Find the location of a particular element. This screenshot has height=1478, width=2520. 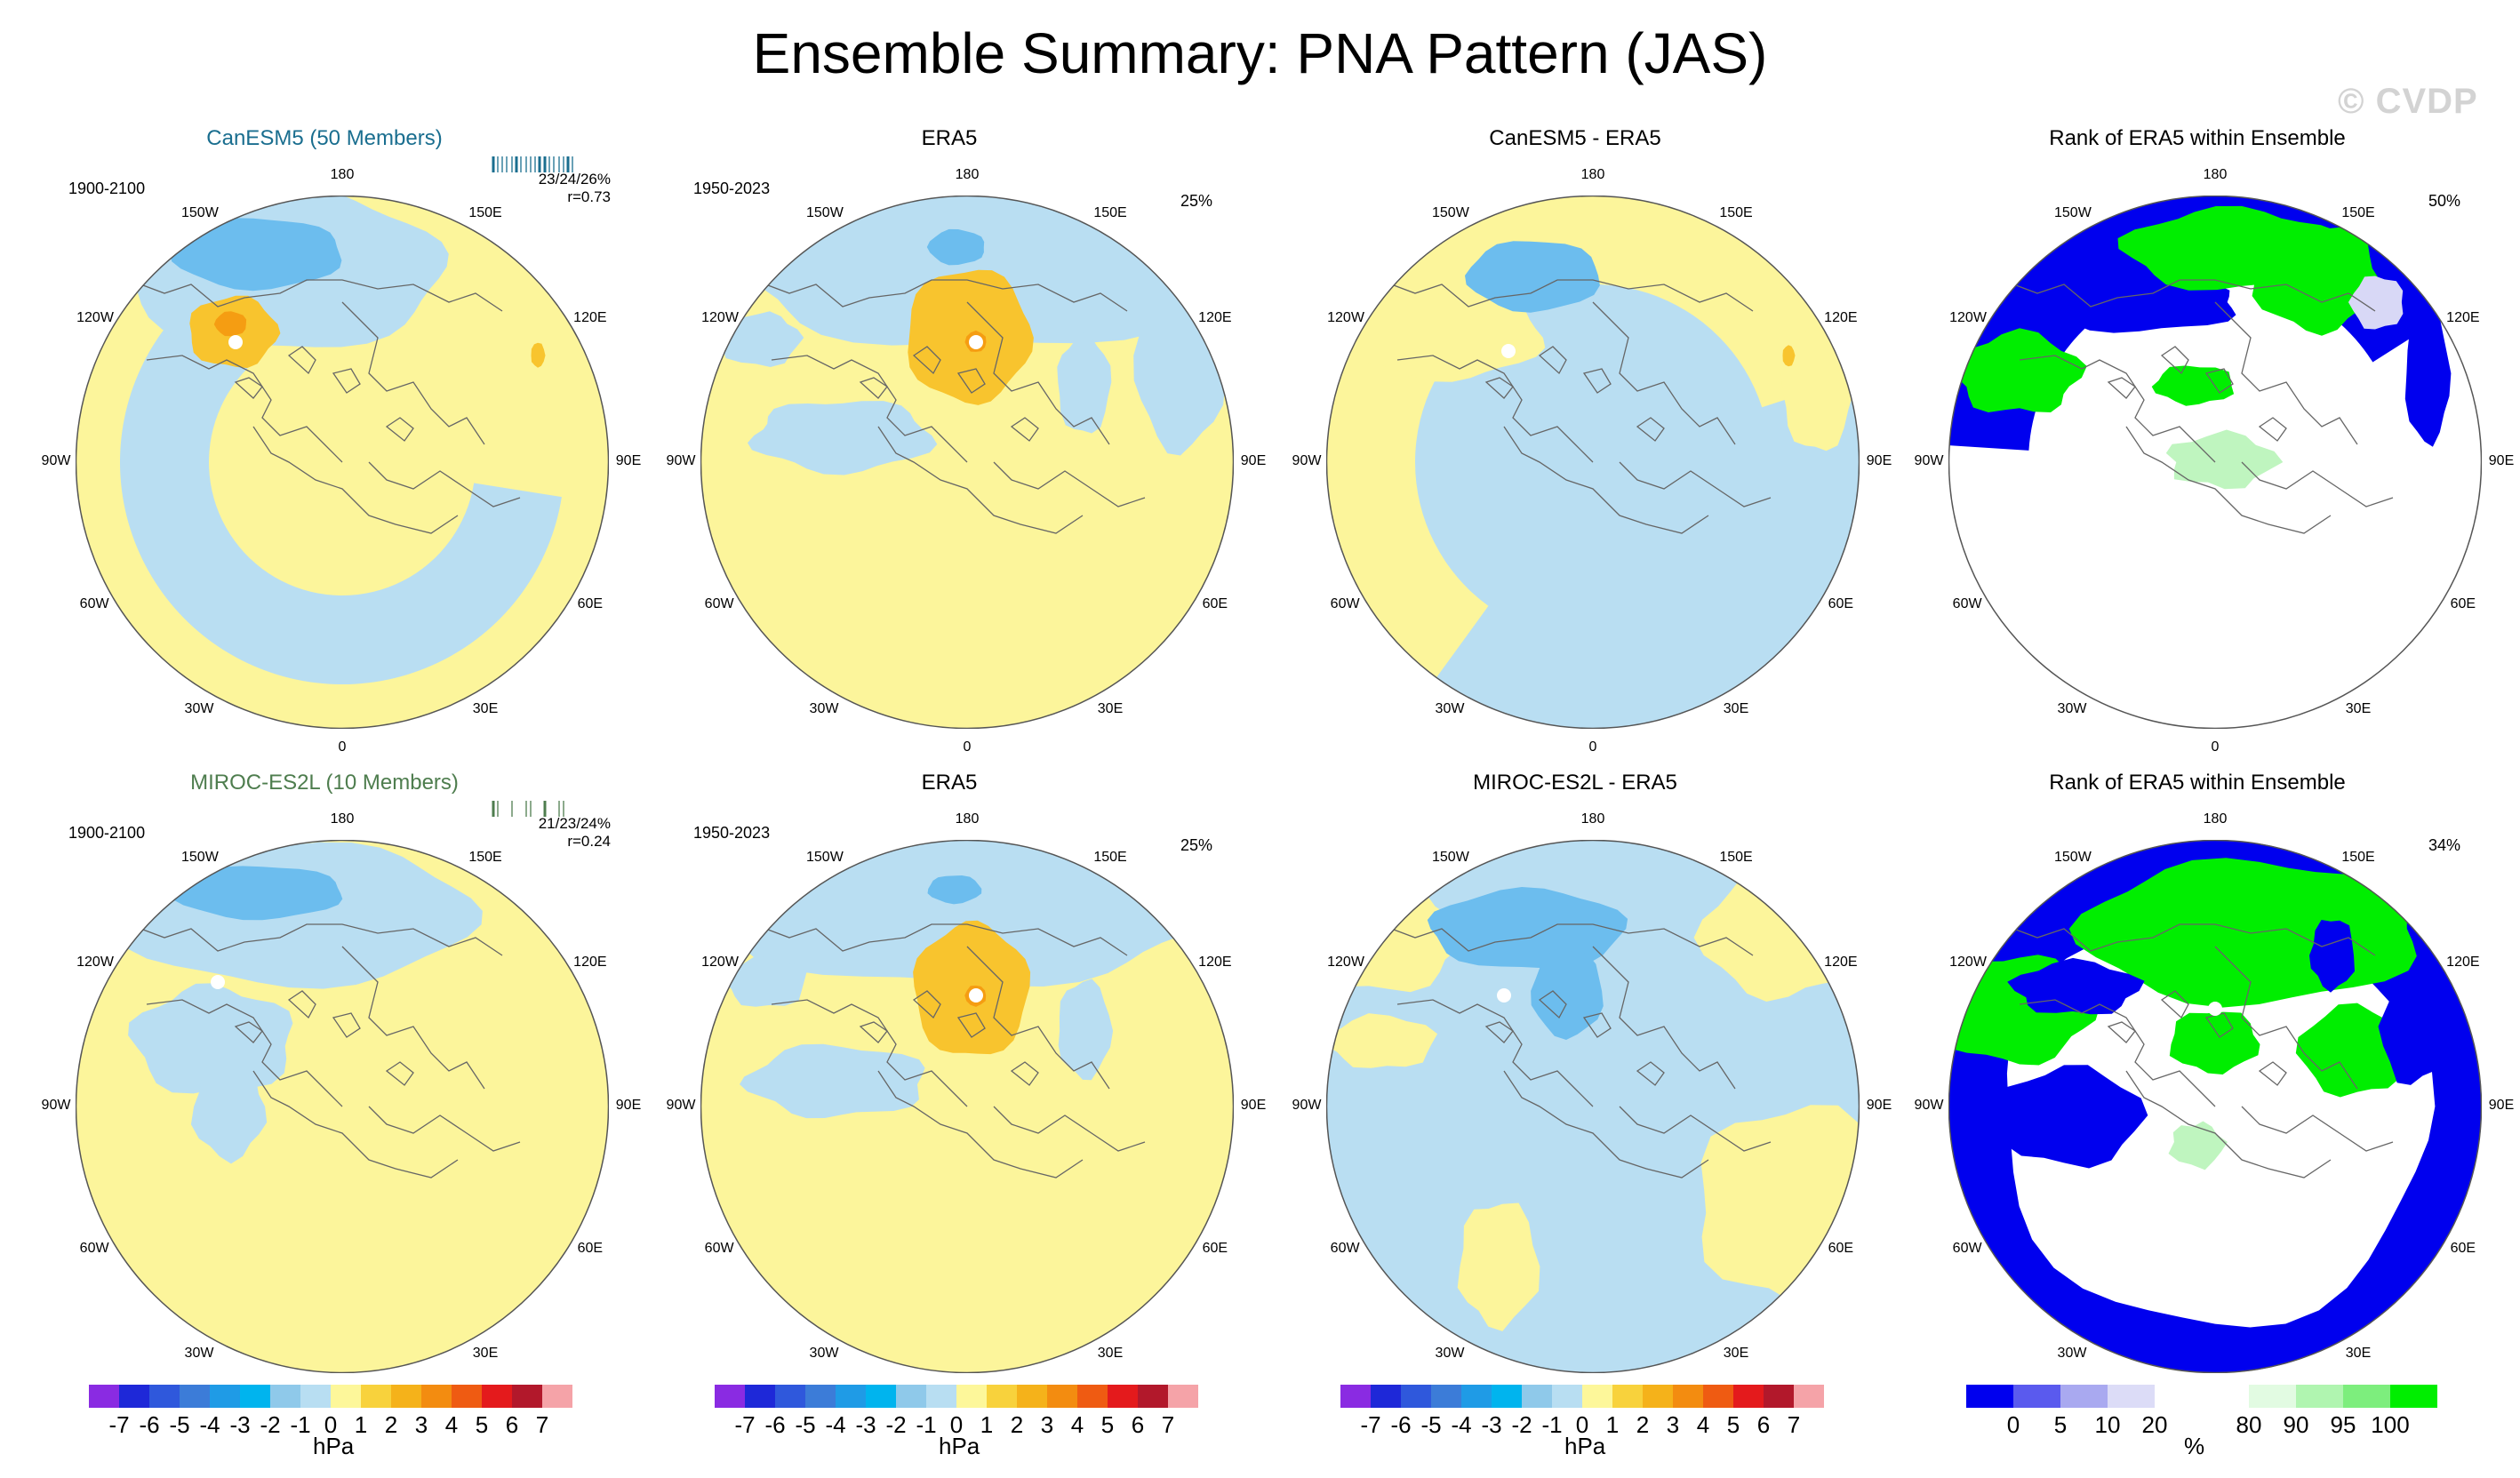

colorbar-tick: -5 is located at coordinates (179, 1424).